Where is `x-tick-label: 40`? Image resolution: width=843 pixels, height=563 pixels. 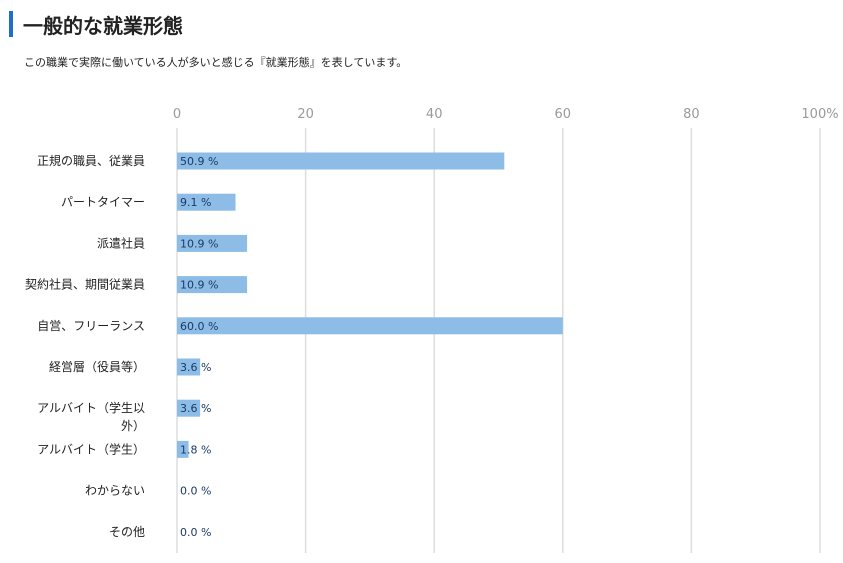 x-tick-label: 40 is located at coordinates (434, 114).